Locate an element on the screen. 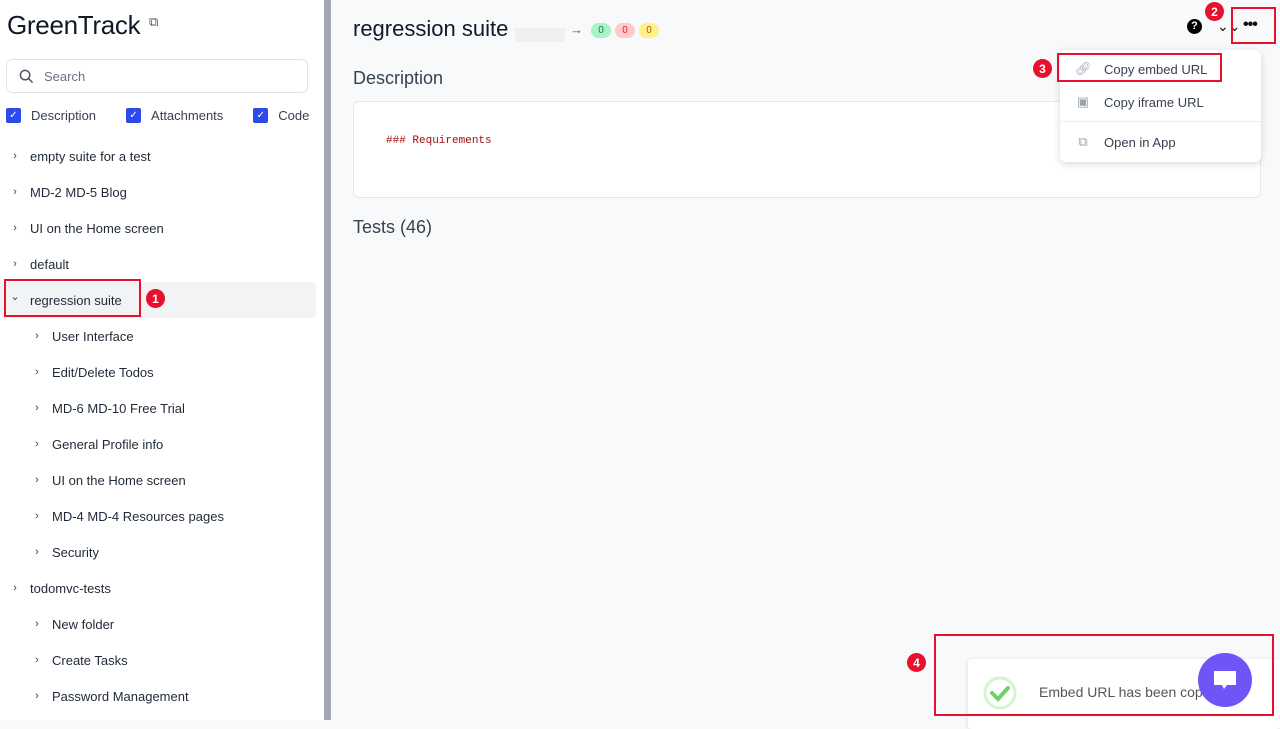  tree-item-label: default is located at coordinates (50, 264).